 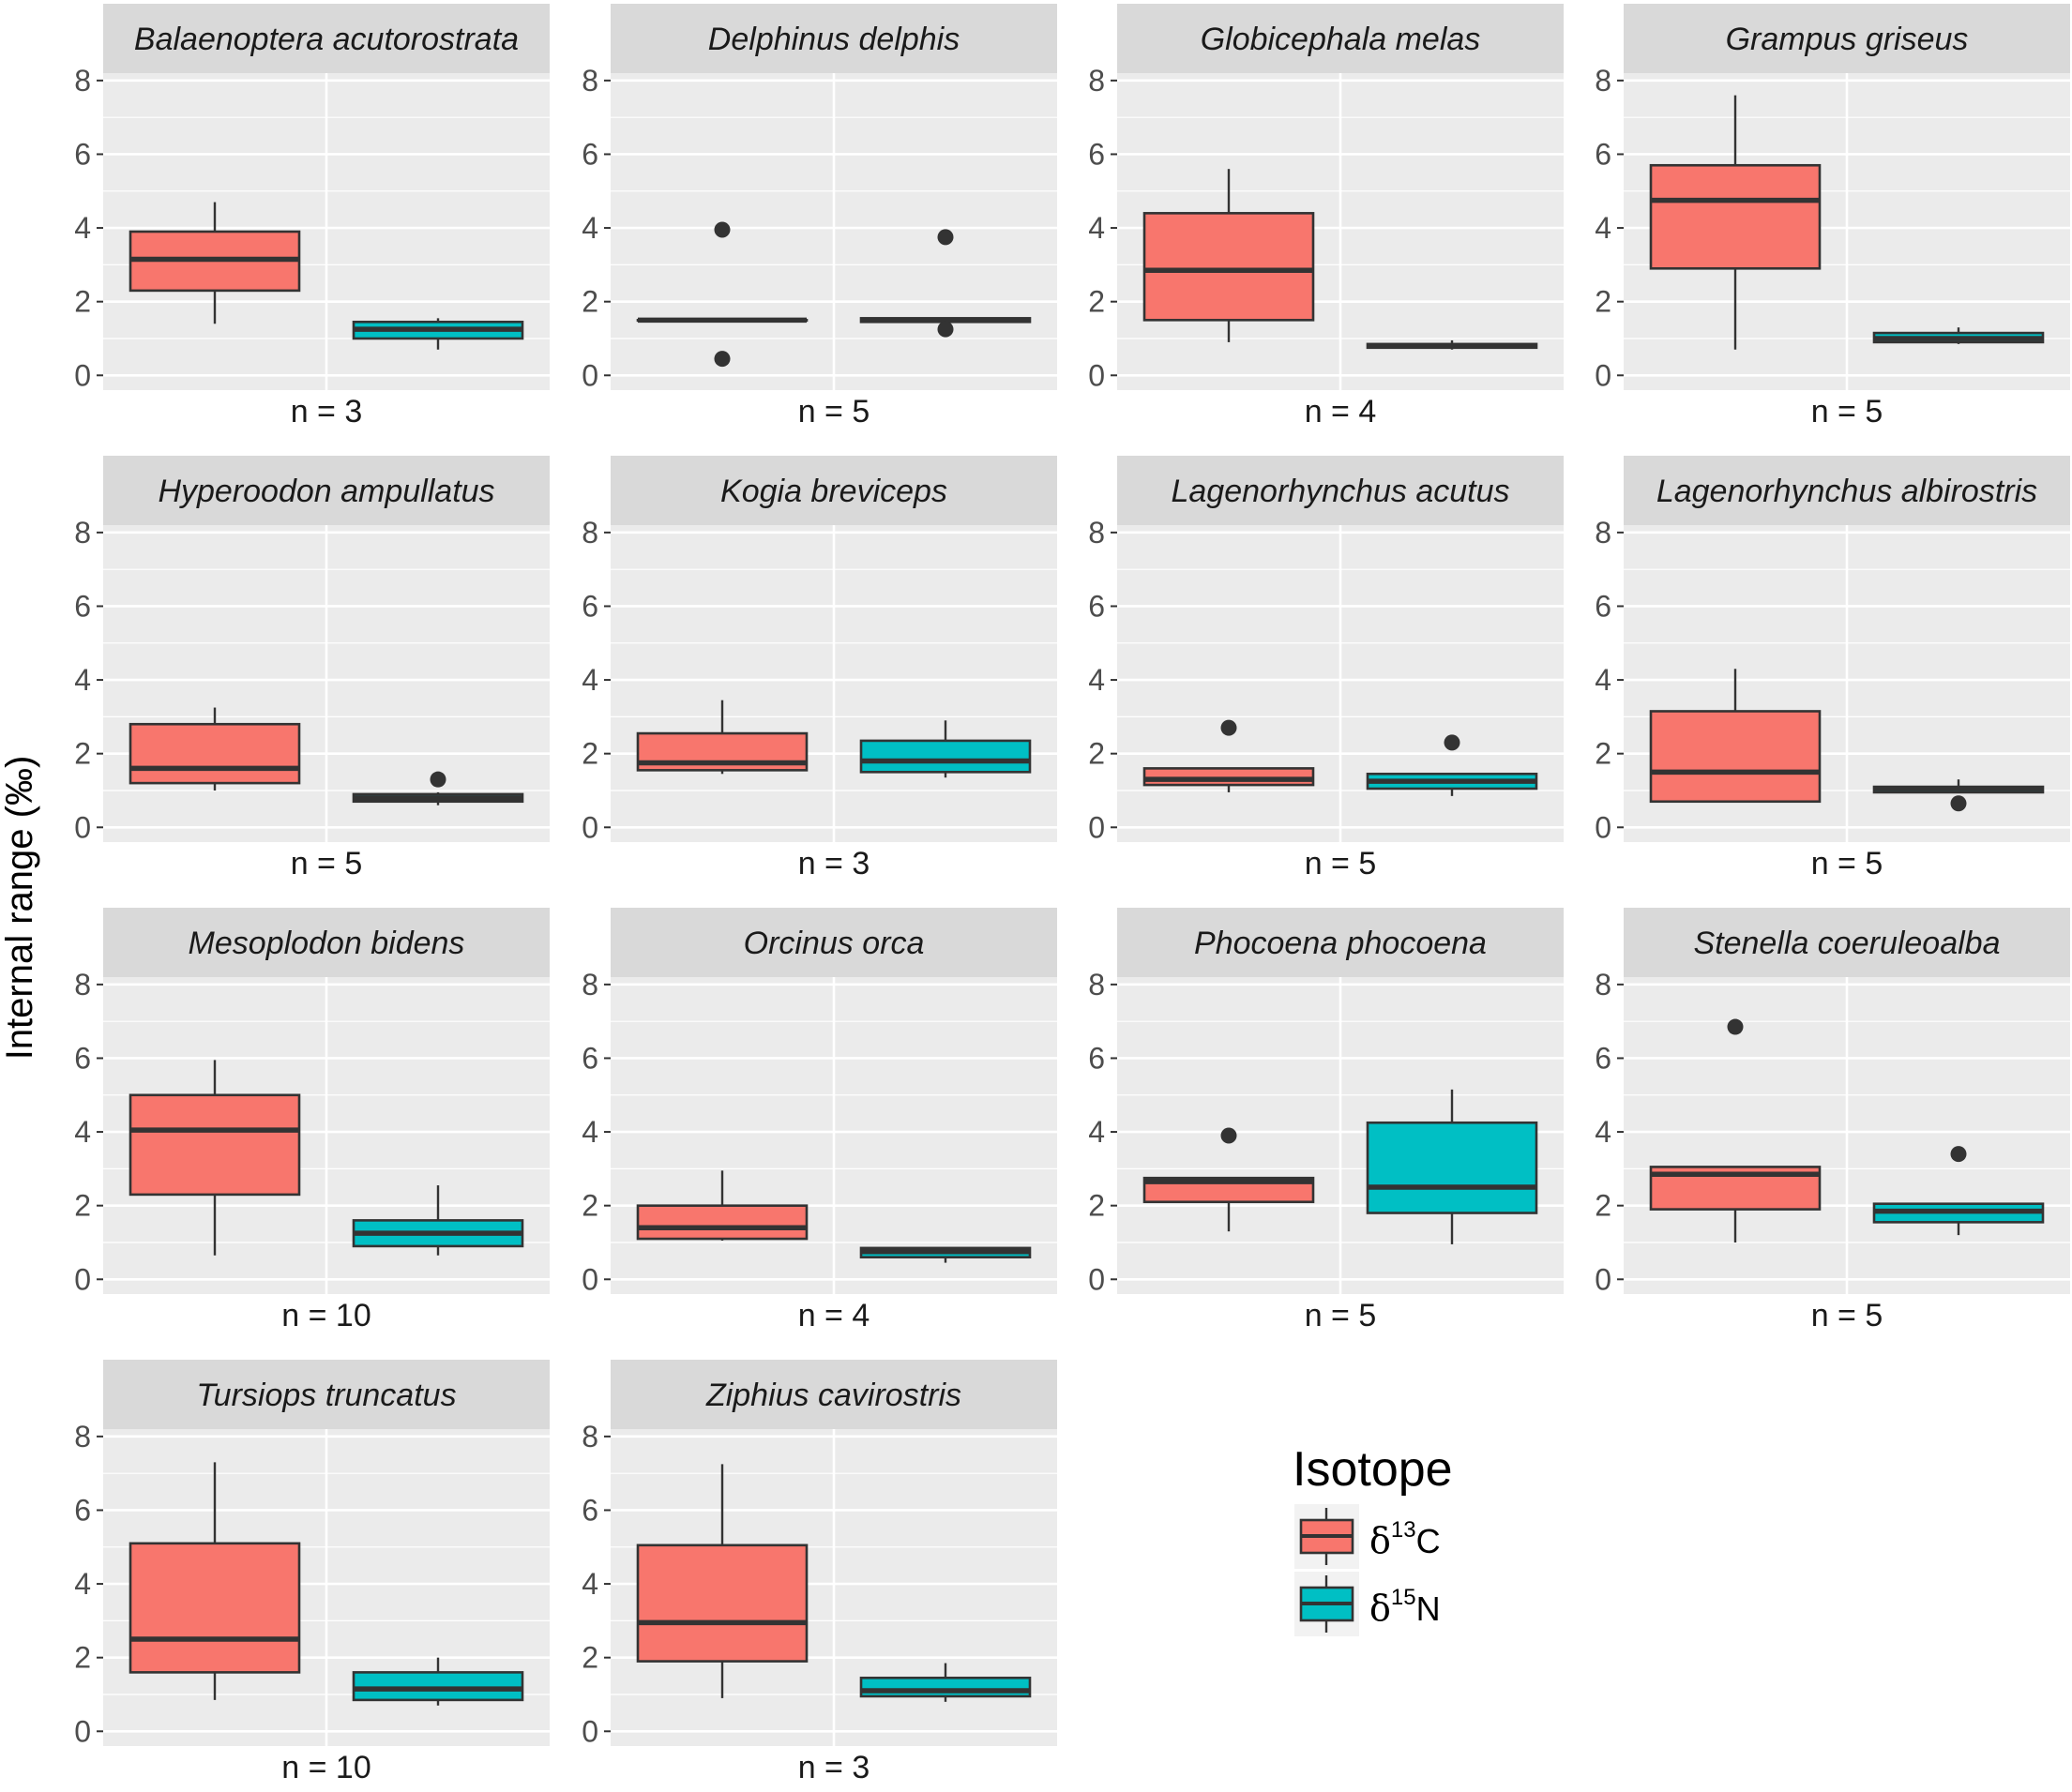 What do you see at coordinates (1428, 1541) in the screenshot?
I see `legend-element: C` at bounding box center [1428, 1541].